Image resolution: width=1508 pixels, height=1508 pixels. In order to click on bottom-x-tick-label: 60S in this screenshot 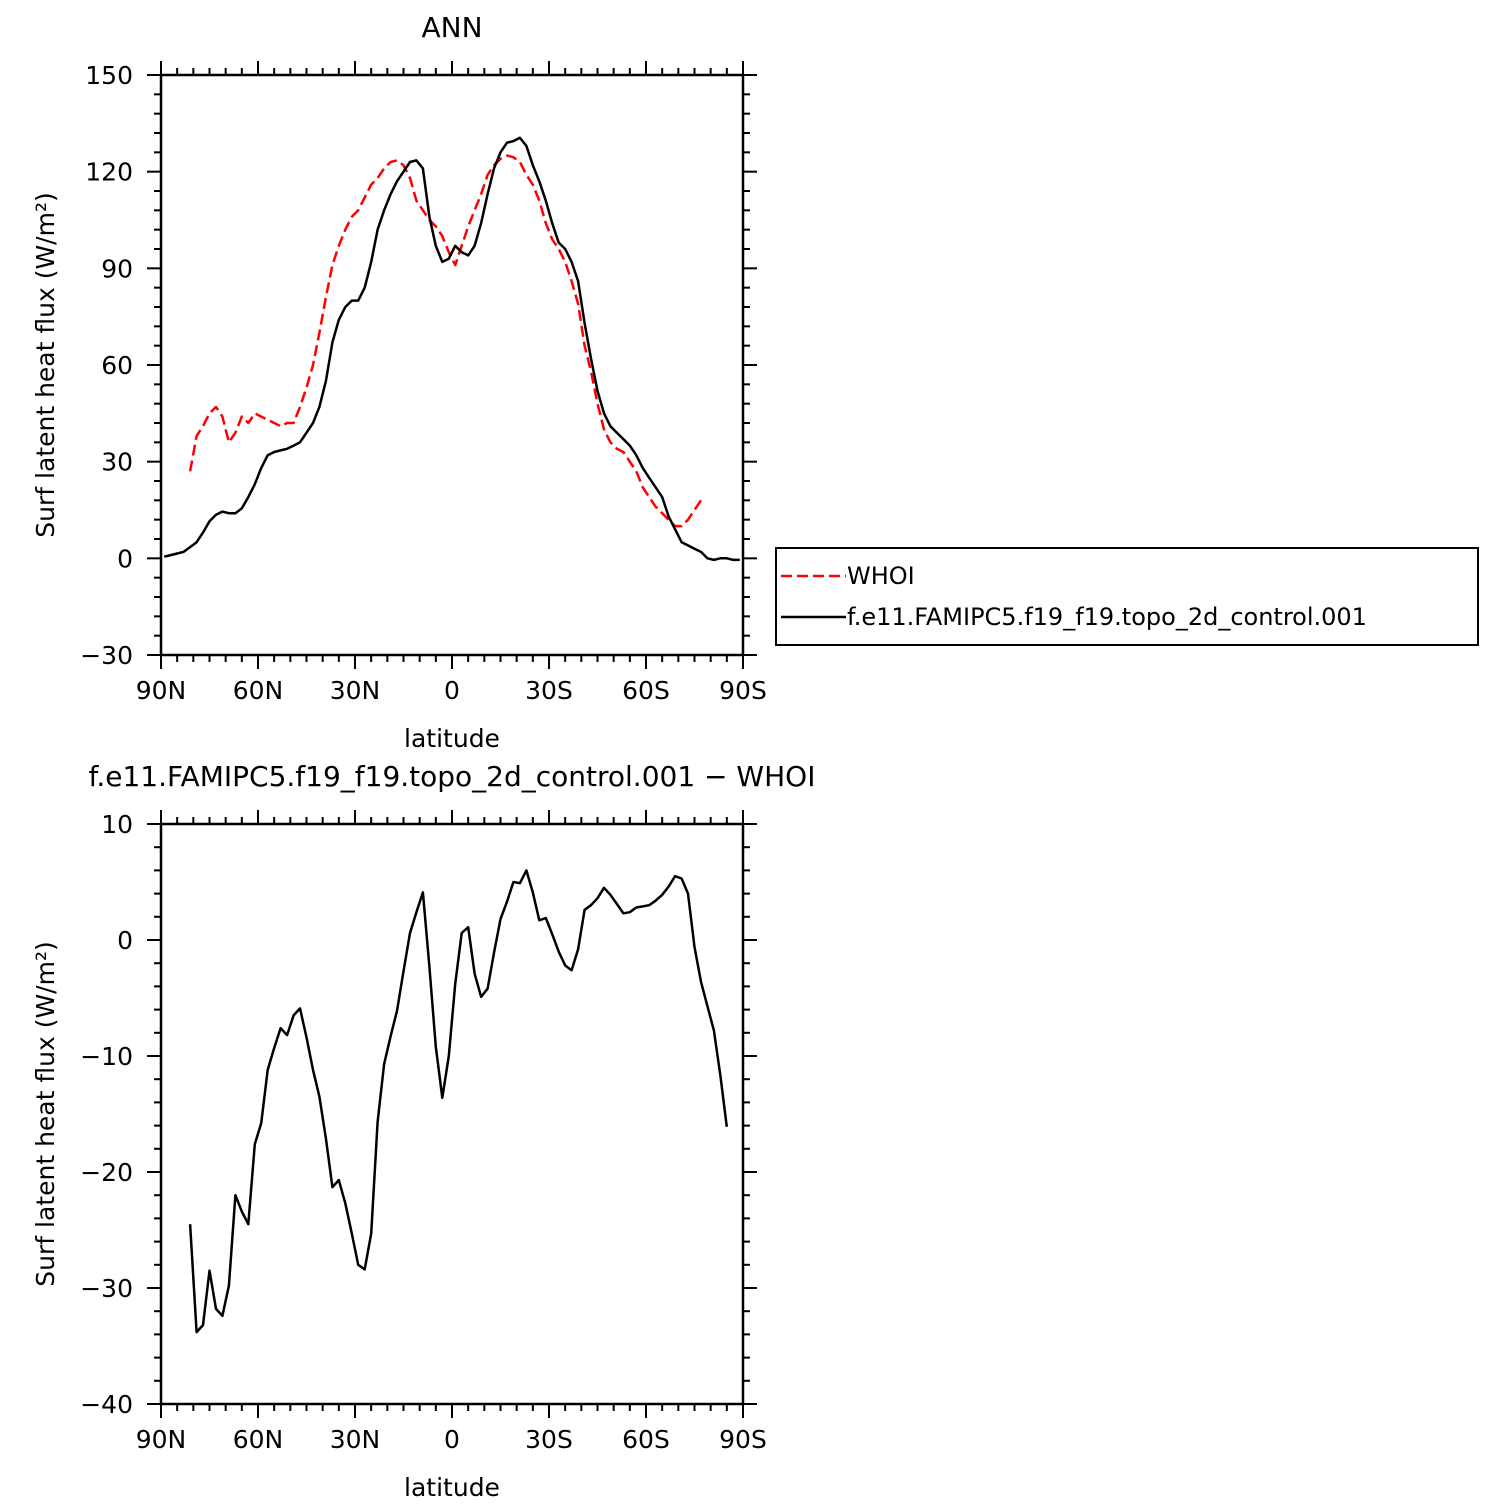, I will do `click(646, 1439)`.